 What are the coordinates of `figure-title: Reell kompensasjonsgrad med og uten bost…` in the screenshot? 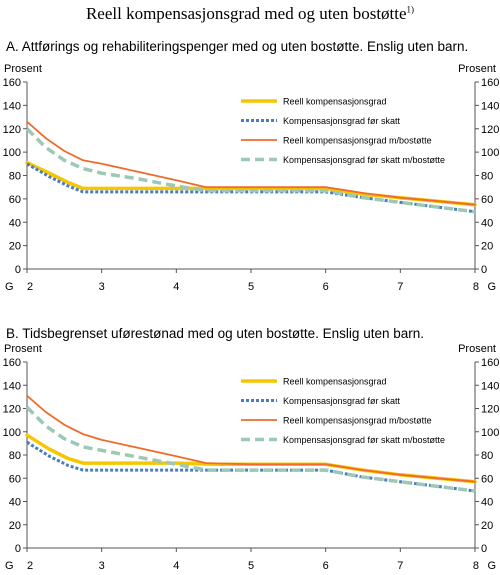 It's located at (250, 14).